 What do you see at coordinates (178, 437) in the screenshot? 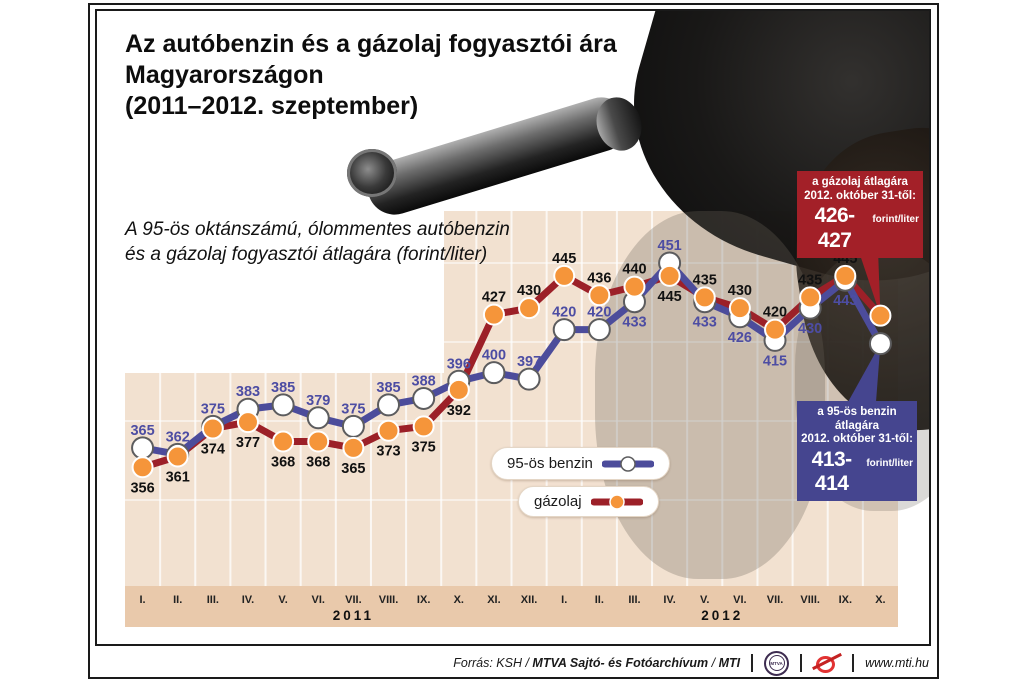
I see `svg-text: 362` at bounding box center [178, 437].